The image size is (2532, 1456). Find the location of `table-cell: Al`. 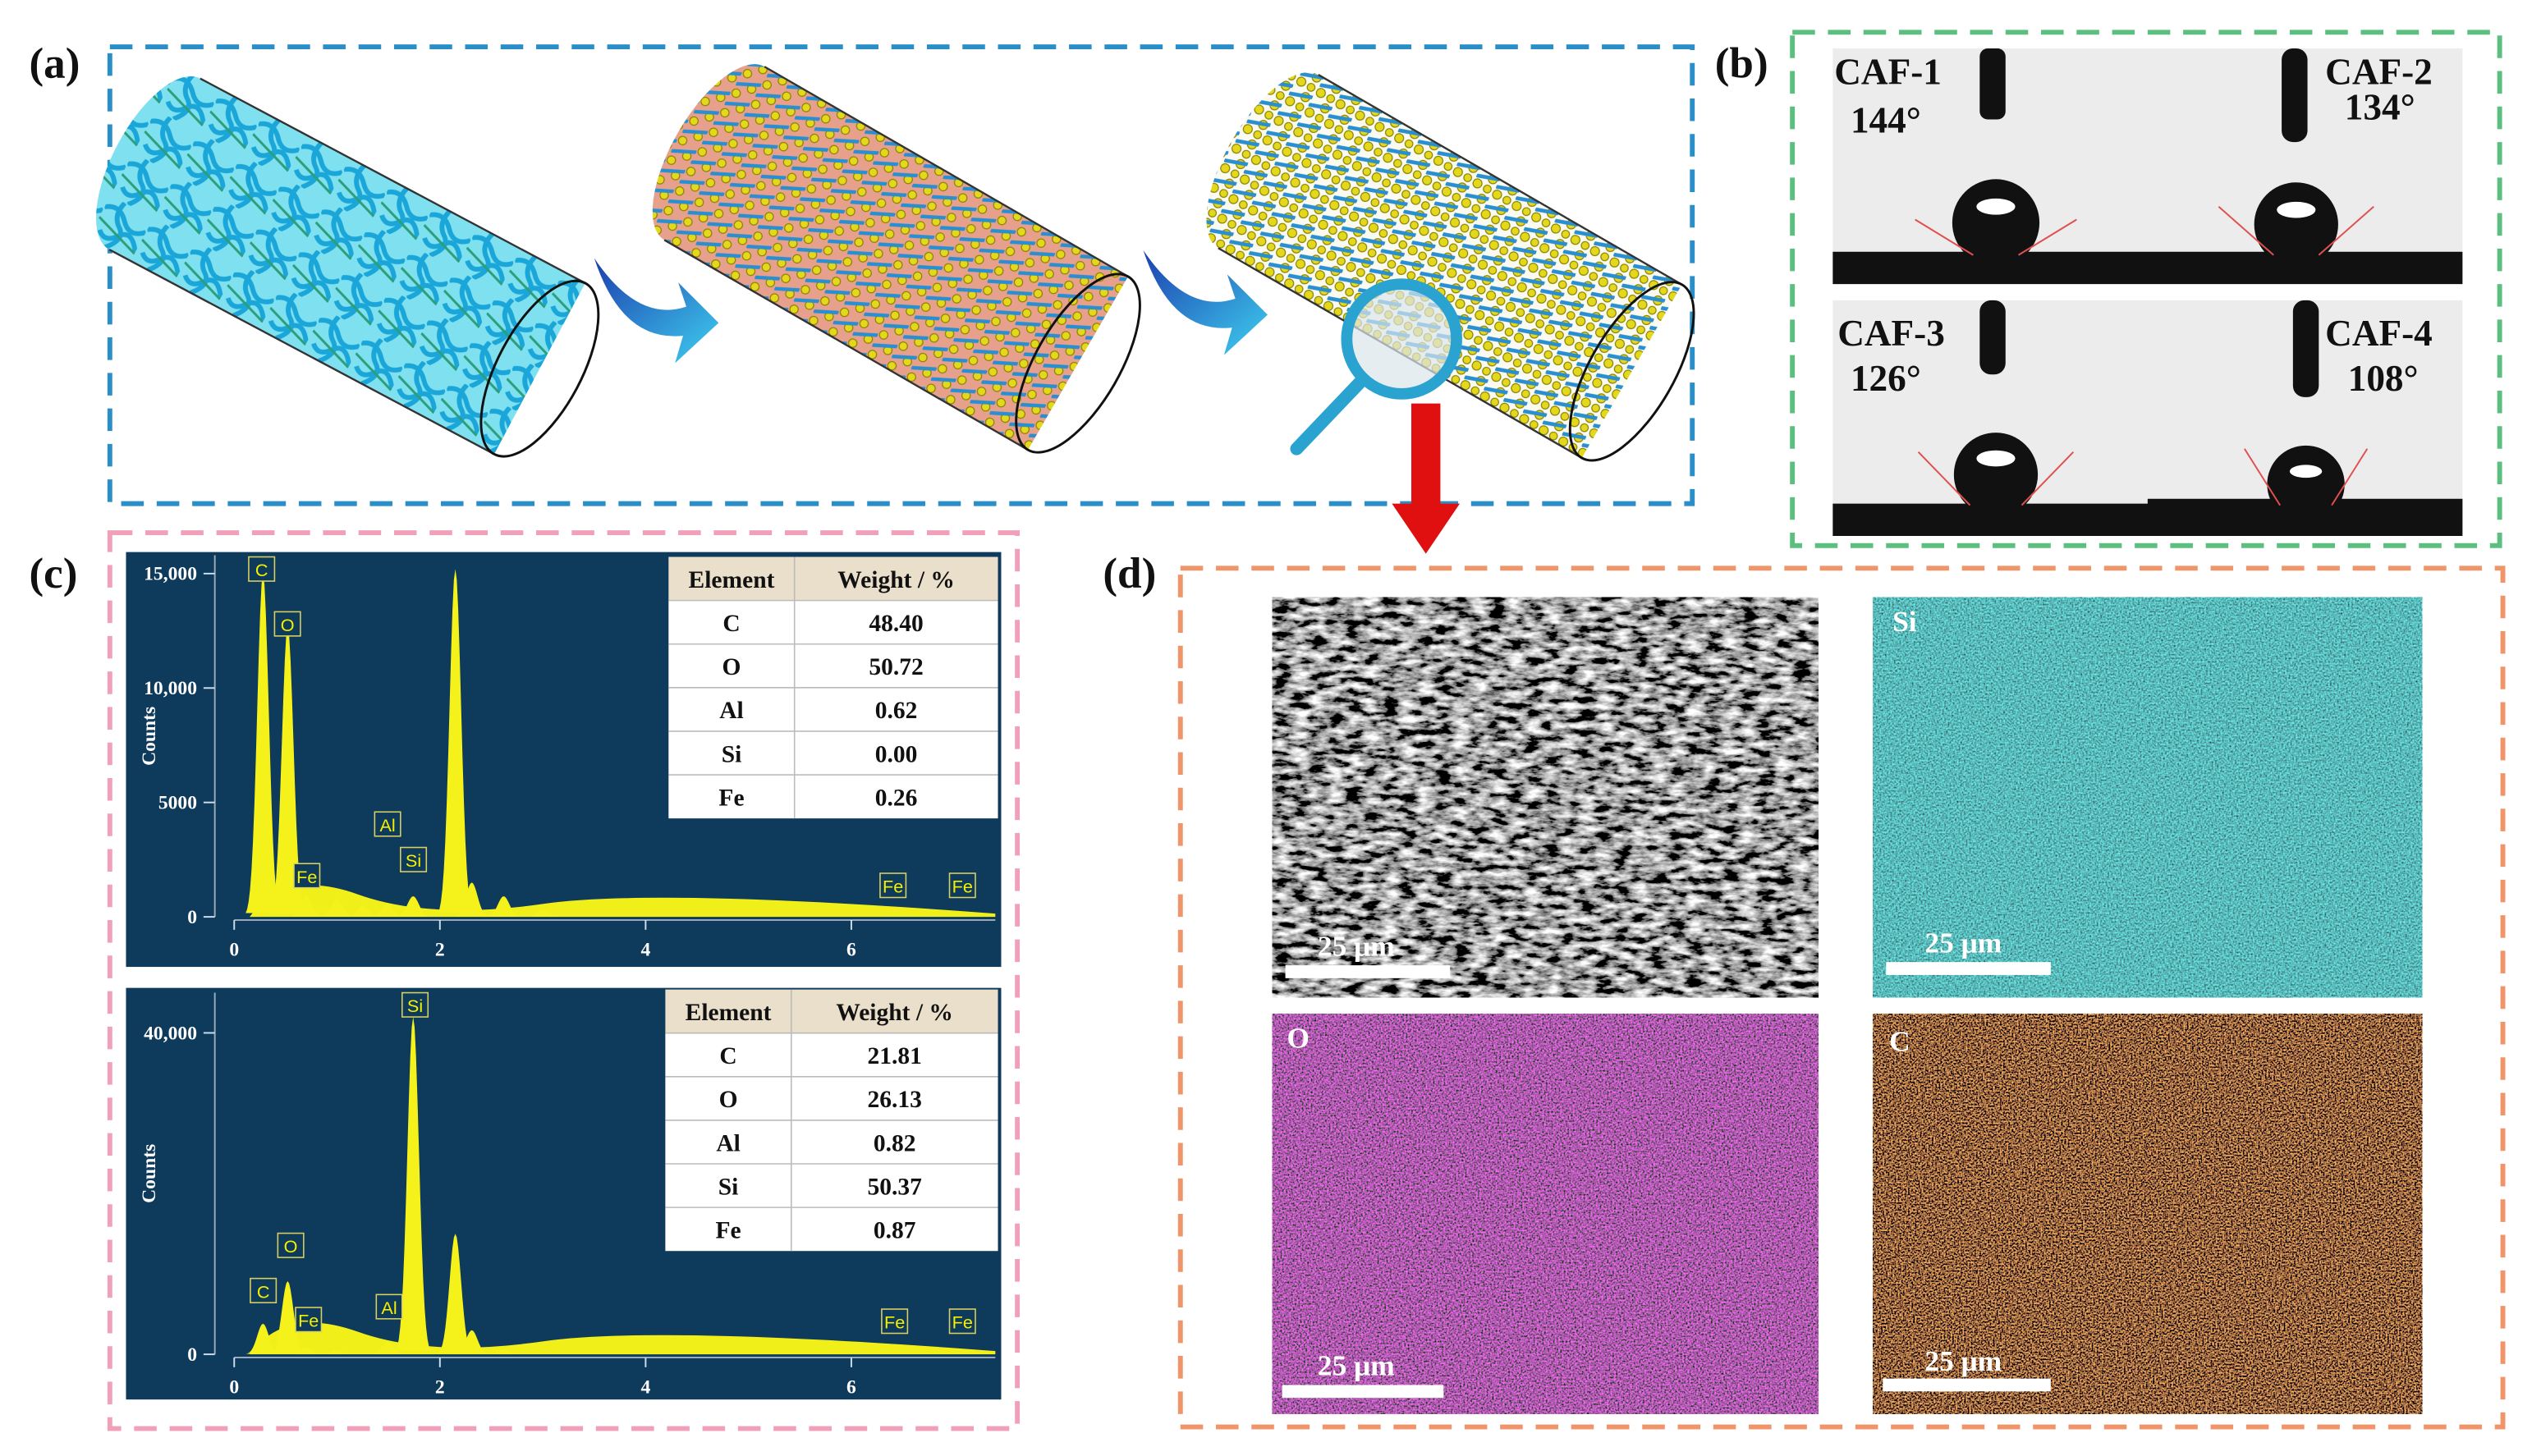

table-cell: Al is located at coordinates (728, 1143).